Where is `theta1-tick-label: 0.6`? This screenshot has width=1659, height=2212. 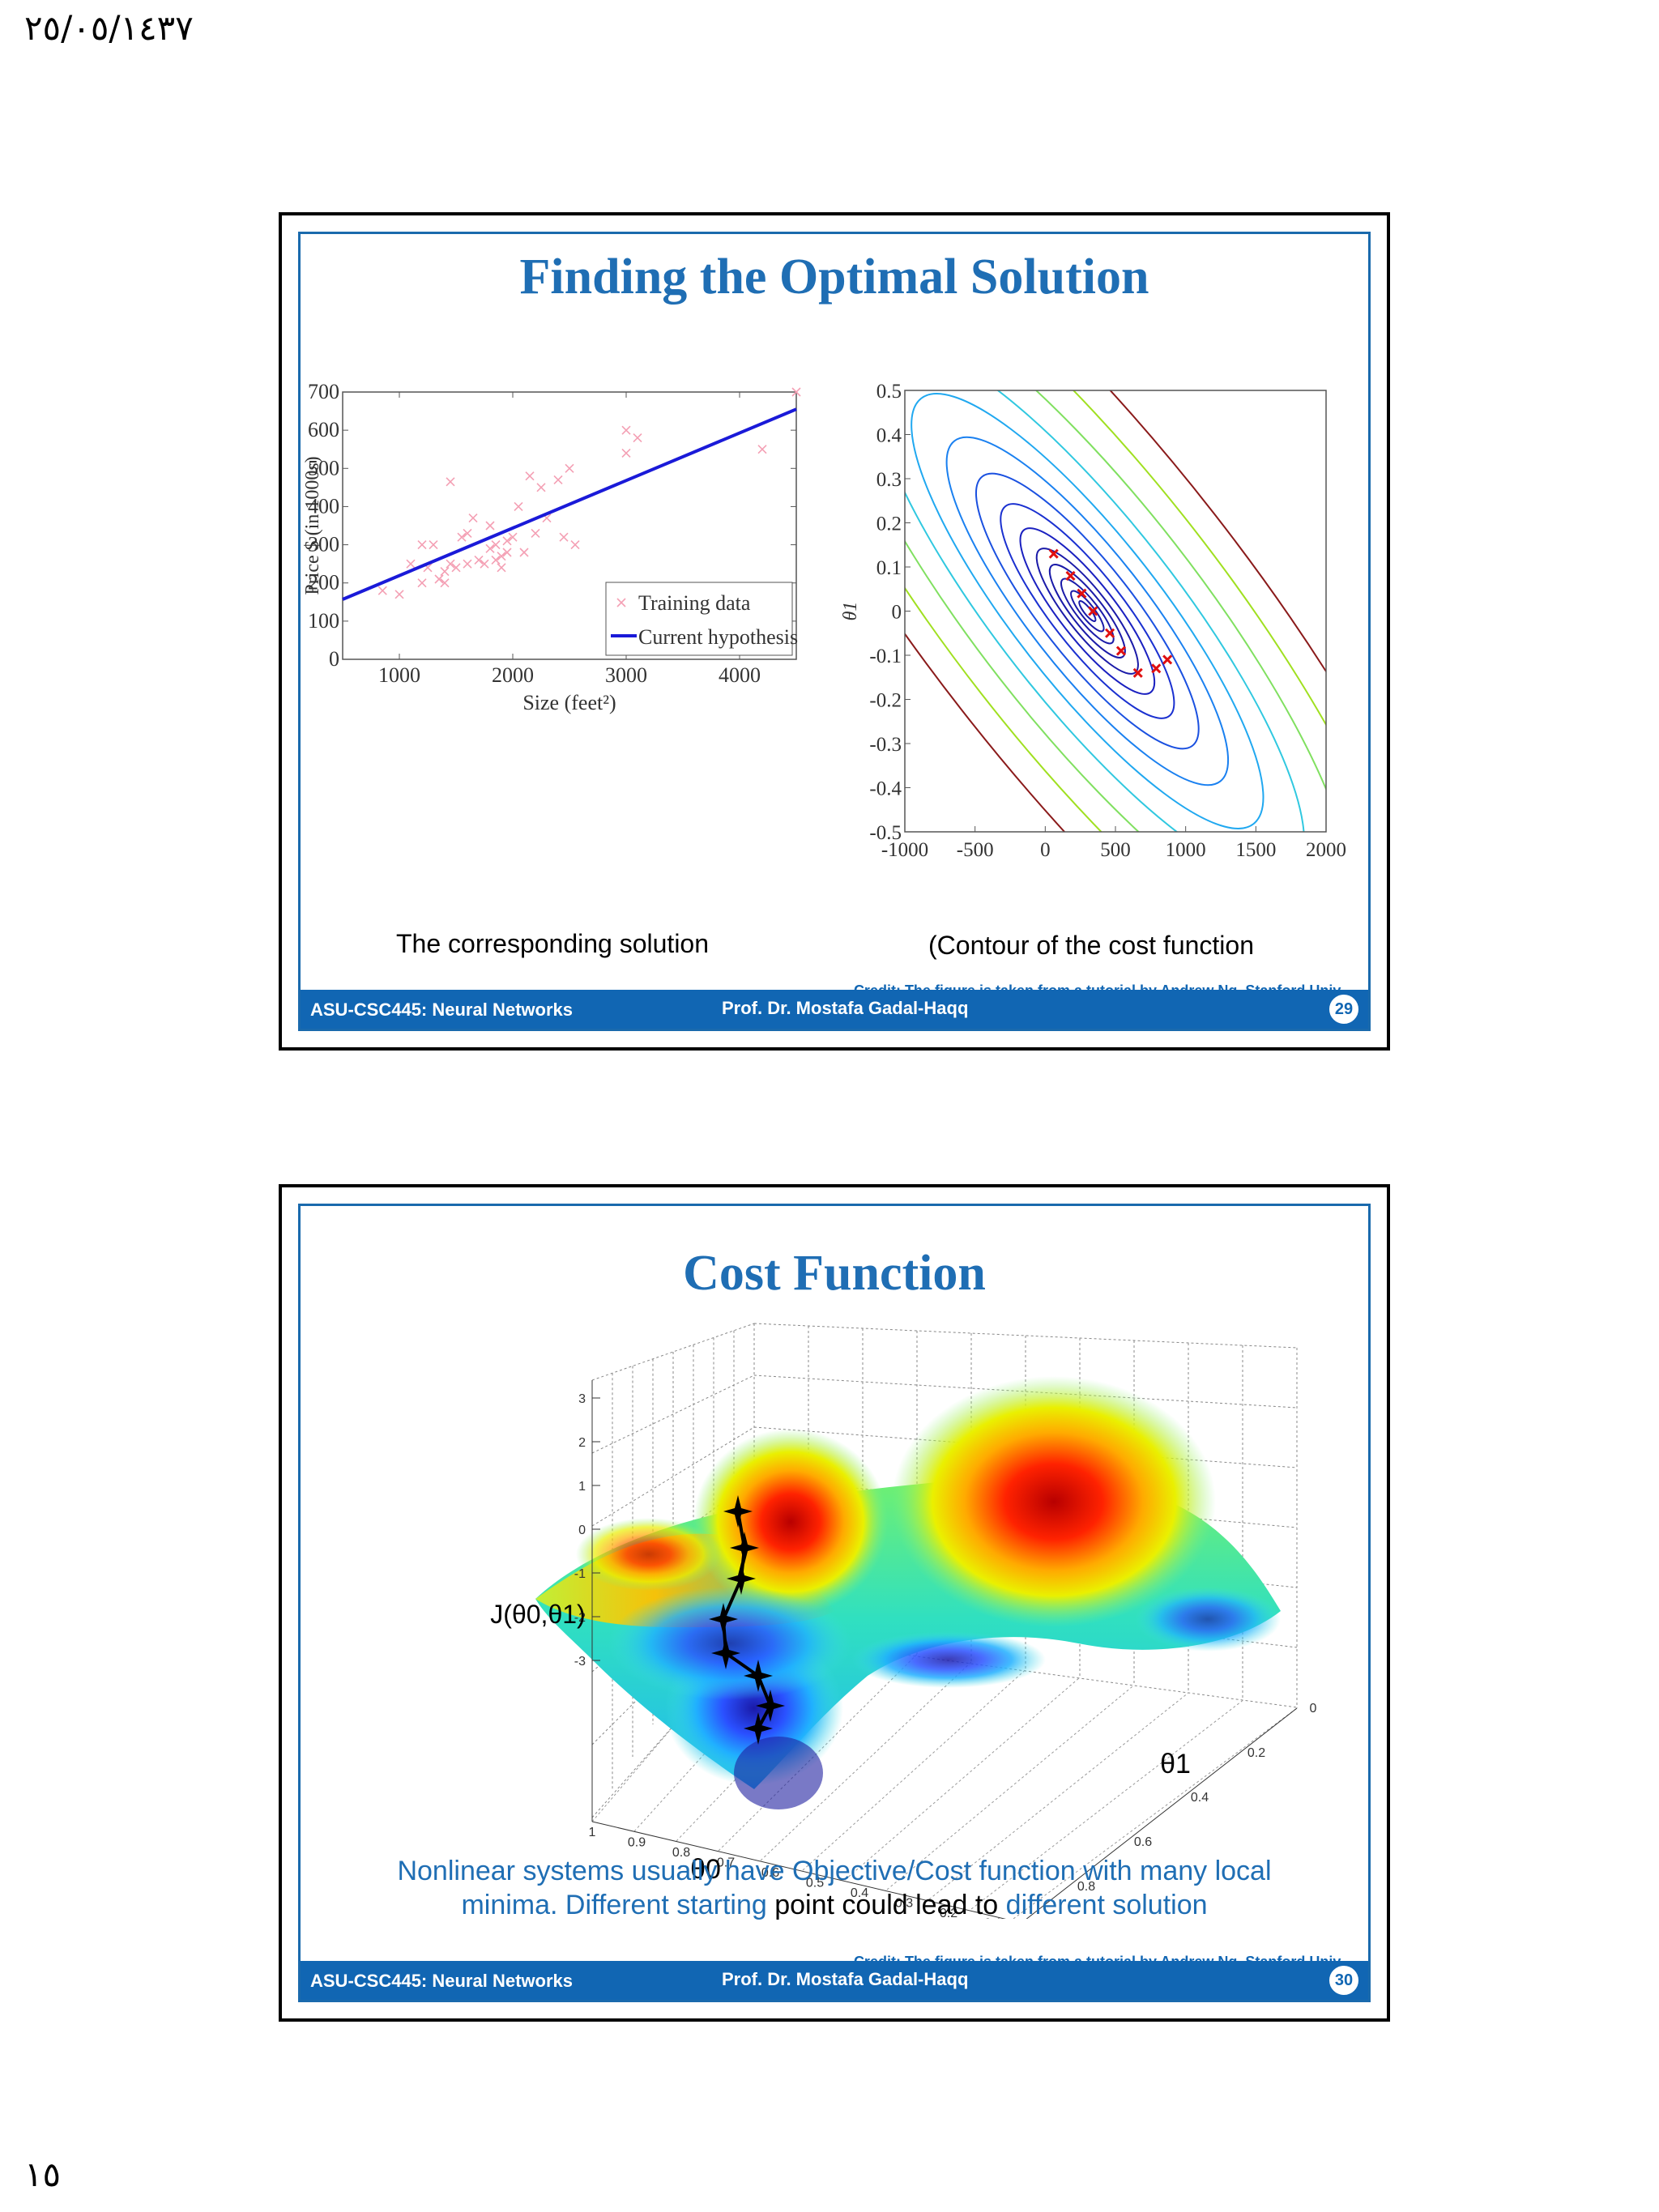 theta1-tick-label: 0.6 is located at coordinates (1143, 1842).